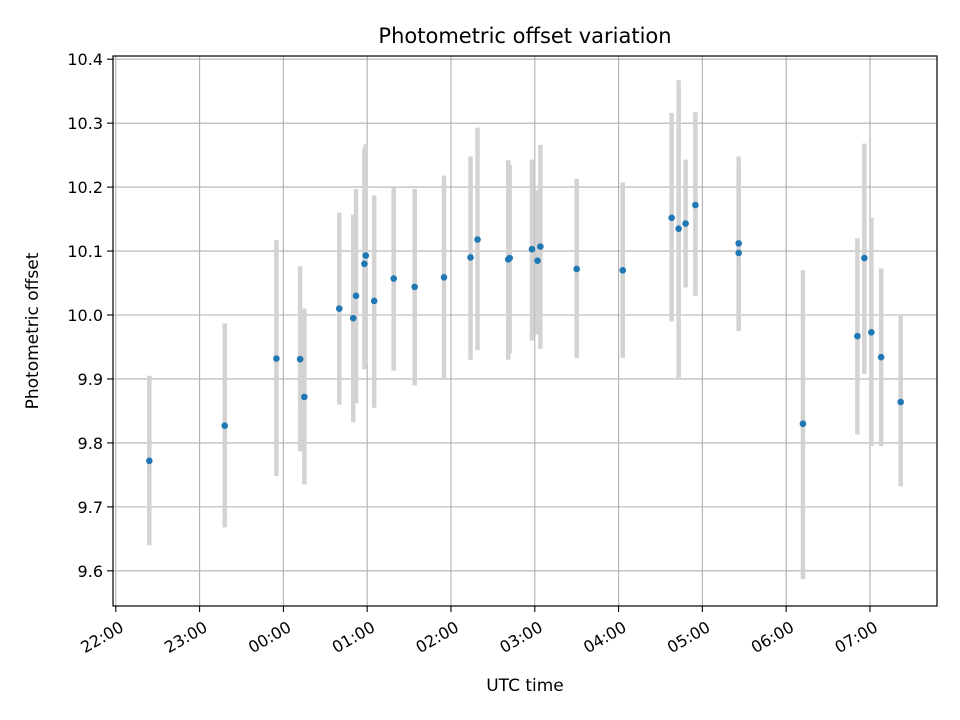 Image resolution: width=960 pixels, height=720 pixels. Describe the element at coordinates (90, 443) in the screenshot. I see `y-tick-label: 9.8` at that location.